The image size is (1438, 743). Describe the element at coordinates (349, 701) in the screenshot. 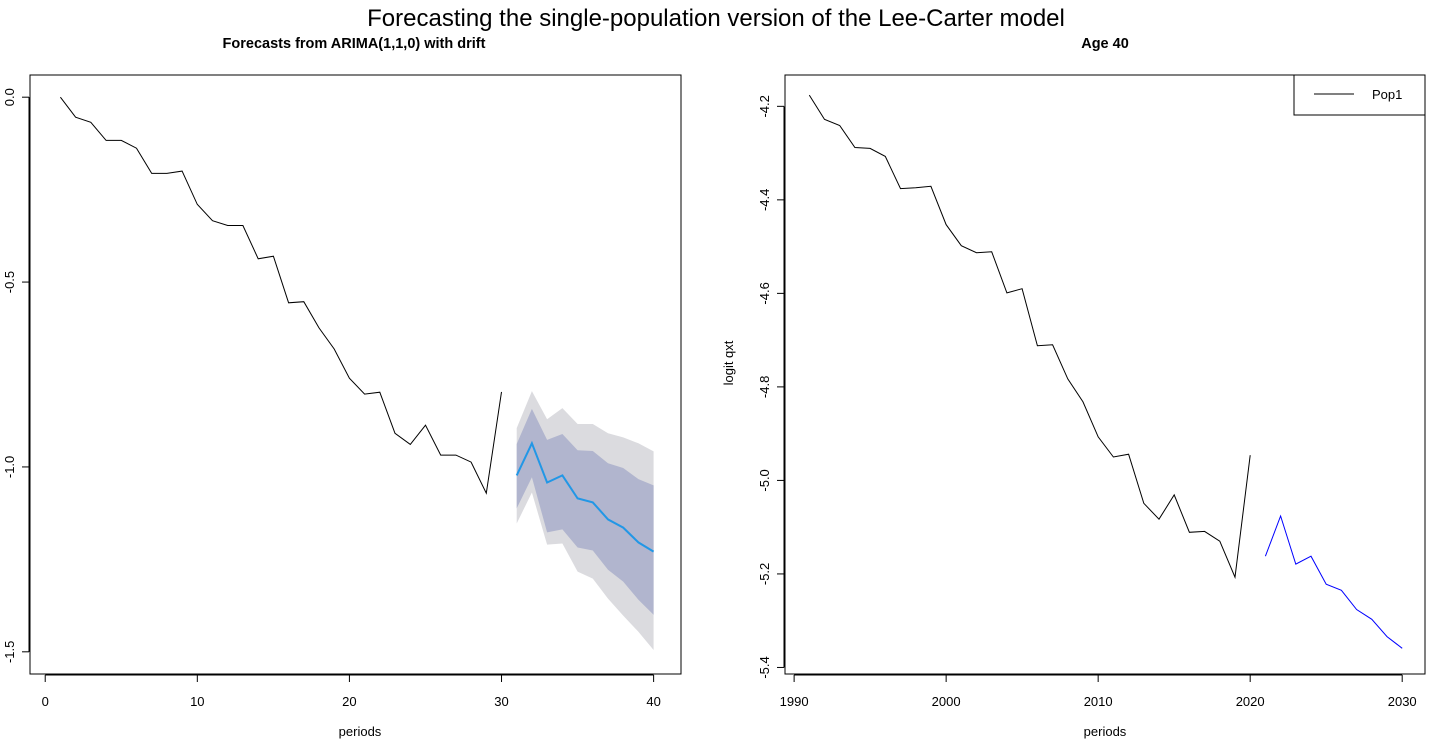

I see `x-tick-label: 20` at that location.